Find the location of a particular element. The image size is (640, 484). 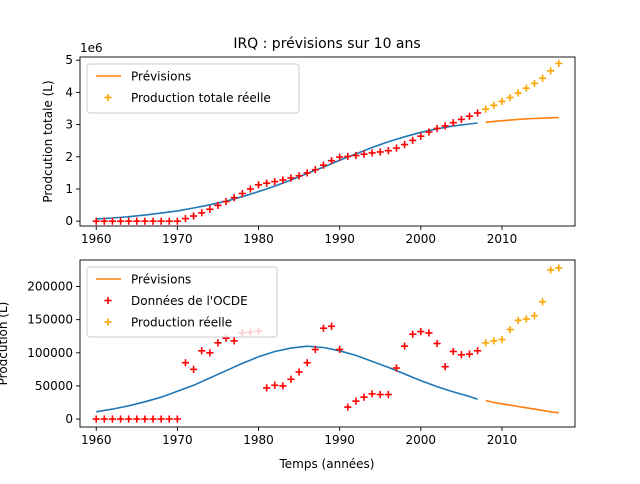

legend-label: Production totale réelle is located at coordinates (201, 98).